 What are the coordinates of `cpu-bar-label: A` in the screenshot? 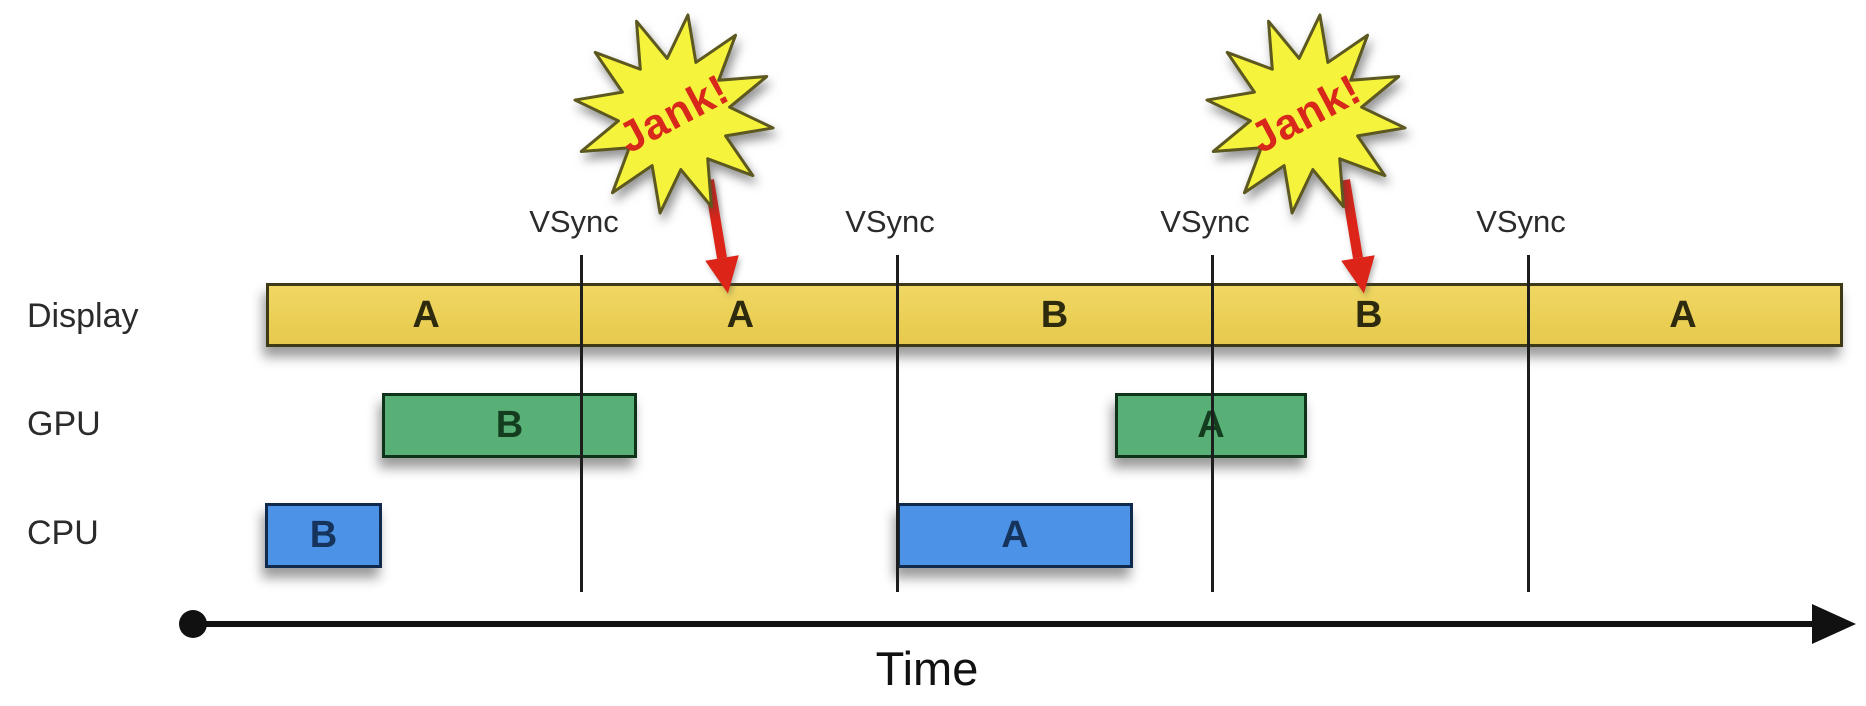 It's located at (1015, 535).